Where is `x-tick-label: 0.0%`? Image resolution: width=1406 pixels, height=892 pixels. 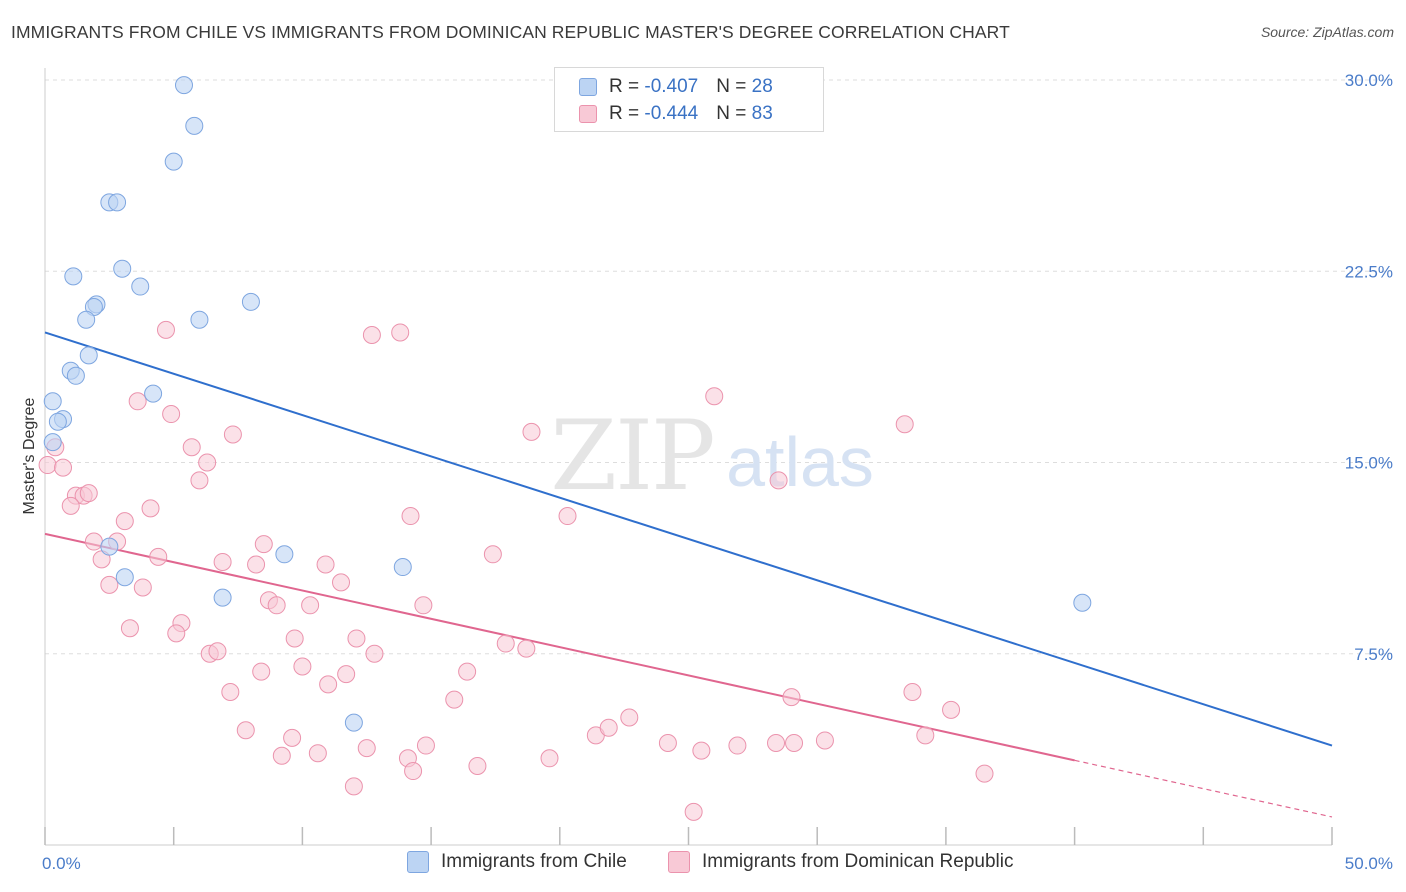
x-tick-label: 0.0% is located at coordinates (61, 863).